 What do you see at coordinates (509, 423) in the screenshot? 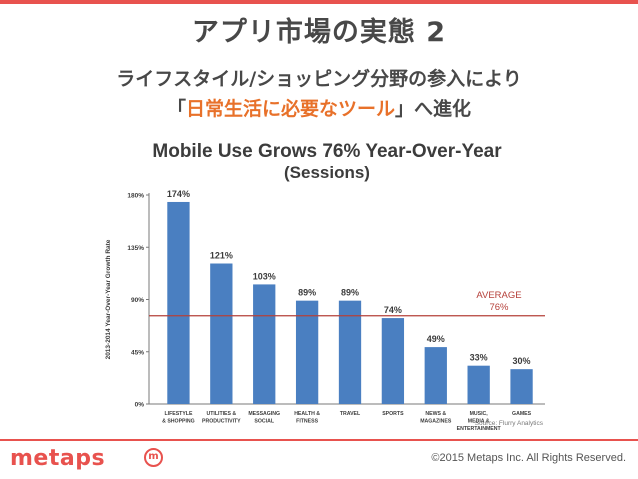
I see `chart-source: Source: Flurry Analytics` at bounding box center [509, 423].